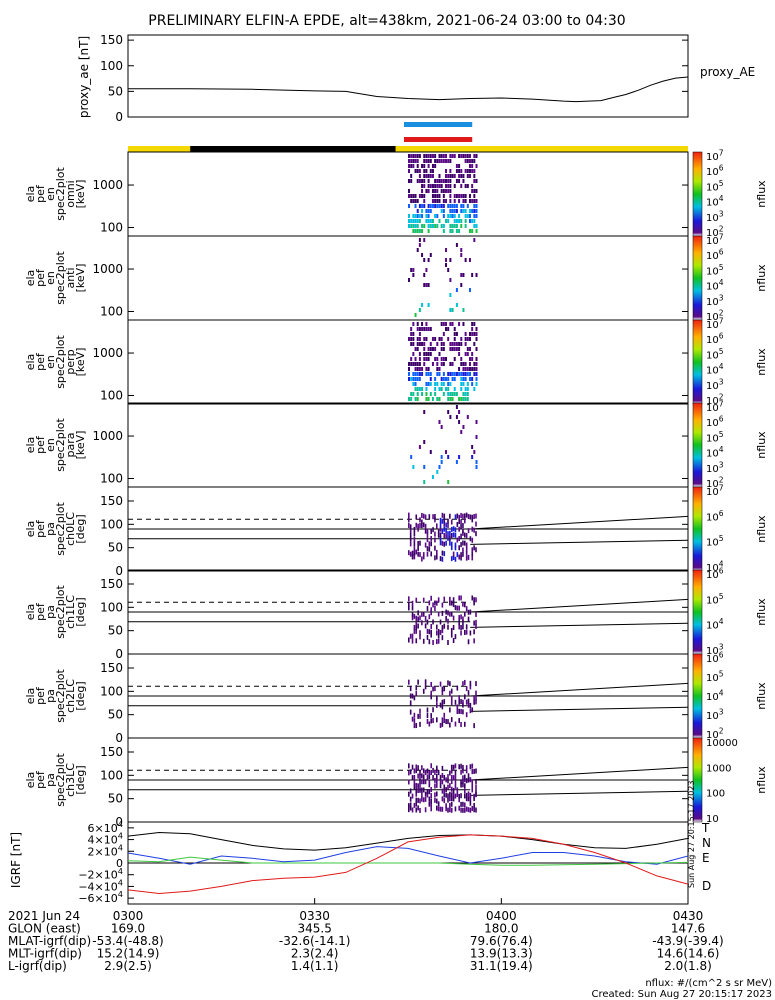  I want to click on spectra-panel-ylabel: en, so click(50, 278).